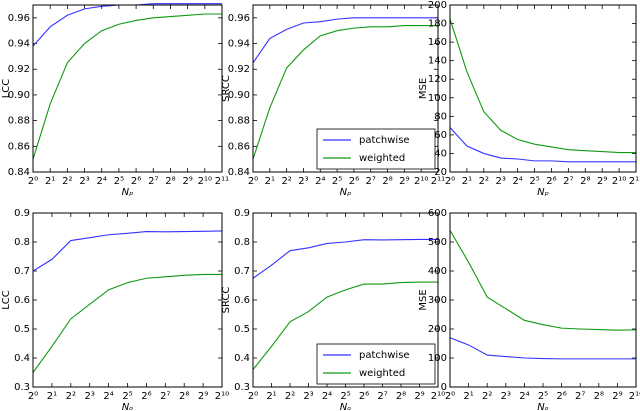 This screenshot has height=411, width=640. What do you see at coordinates (239, 172) in the screenshot?
I see `y-tick-label: 0.84` at bounding box center [239, 172].